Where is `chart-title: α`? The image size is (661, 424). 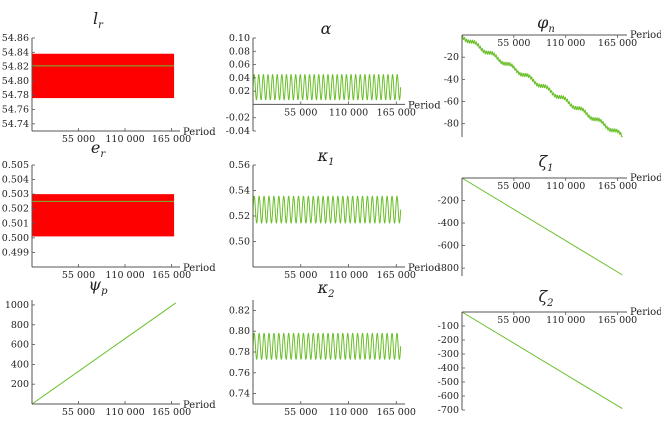
chart-title: α is located at coordinates (326, 28).